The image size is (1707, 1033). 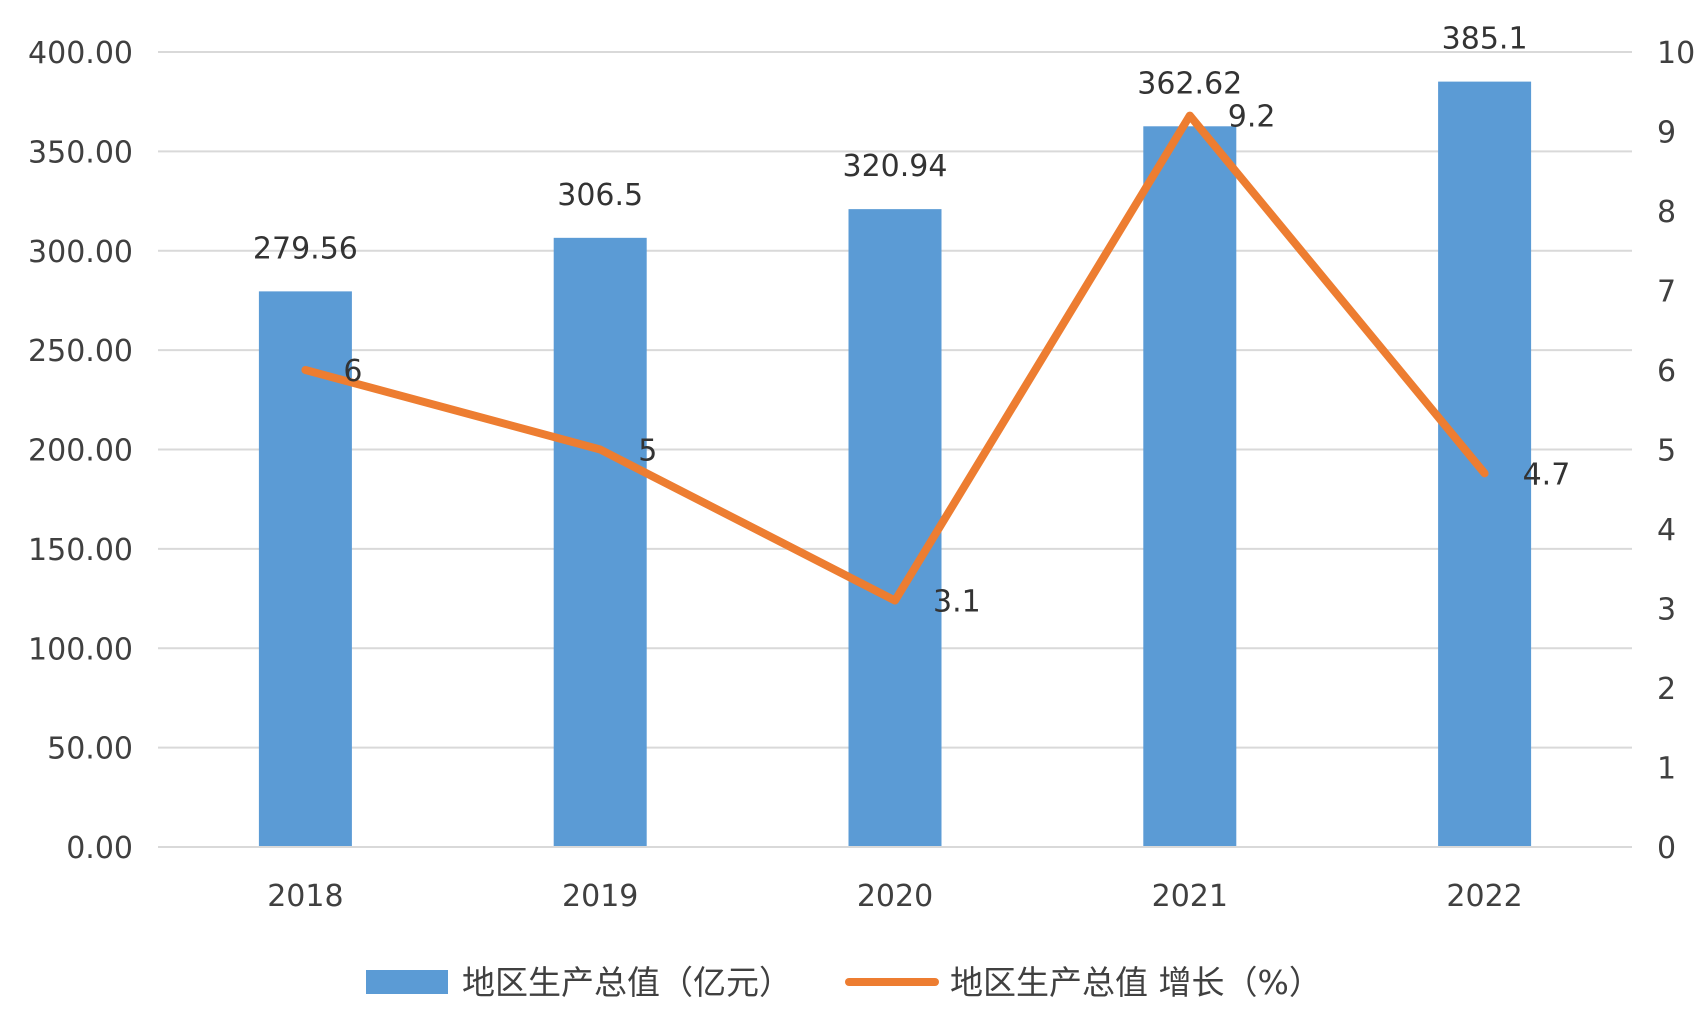 I want to click on right-tick-label: 8, so click(x=1666, y=212).